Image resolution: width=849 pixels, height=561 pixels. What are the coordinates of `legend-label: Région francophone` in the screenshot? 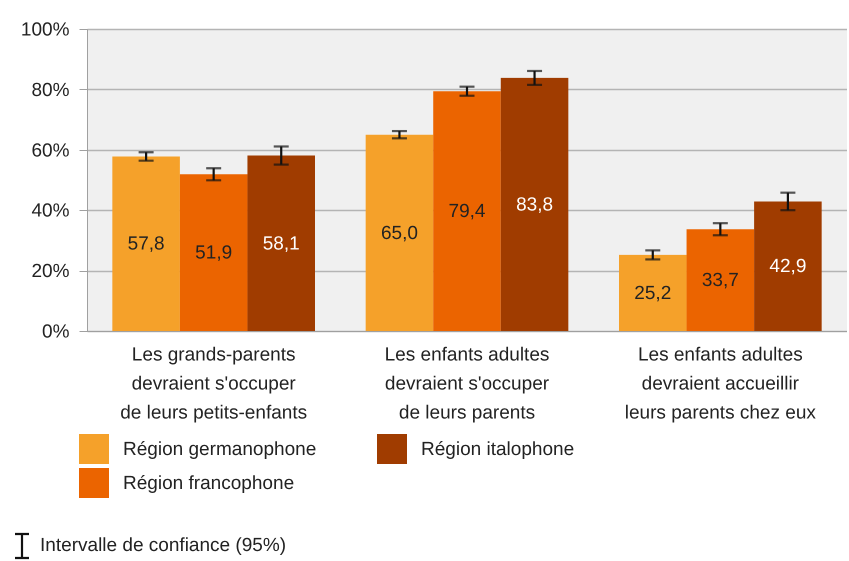 It's located at (208, 483).